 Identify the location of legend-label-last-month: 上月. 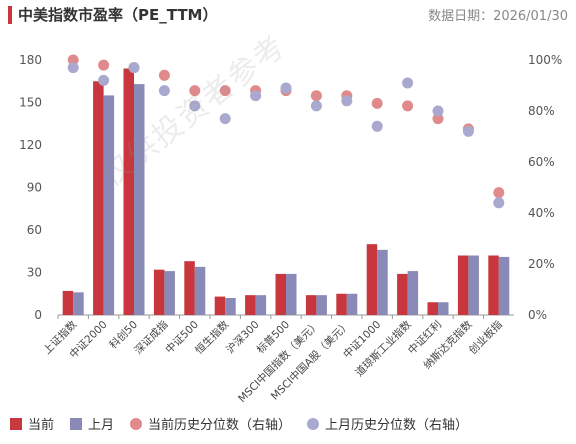
(101, 425).